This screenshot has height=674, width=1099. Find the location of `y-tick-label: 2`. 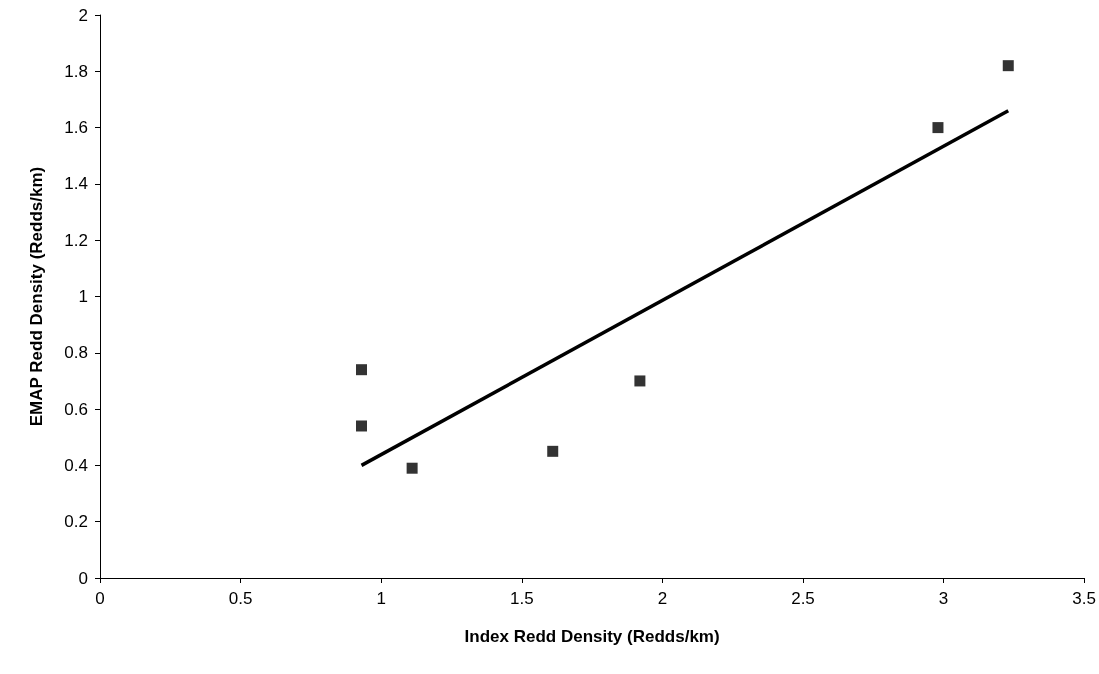

y-tick-label: 2 is located at coordinates (83, 15).